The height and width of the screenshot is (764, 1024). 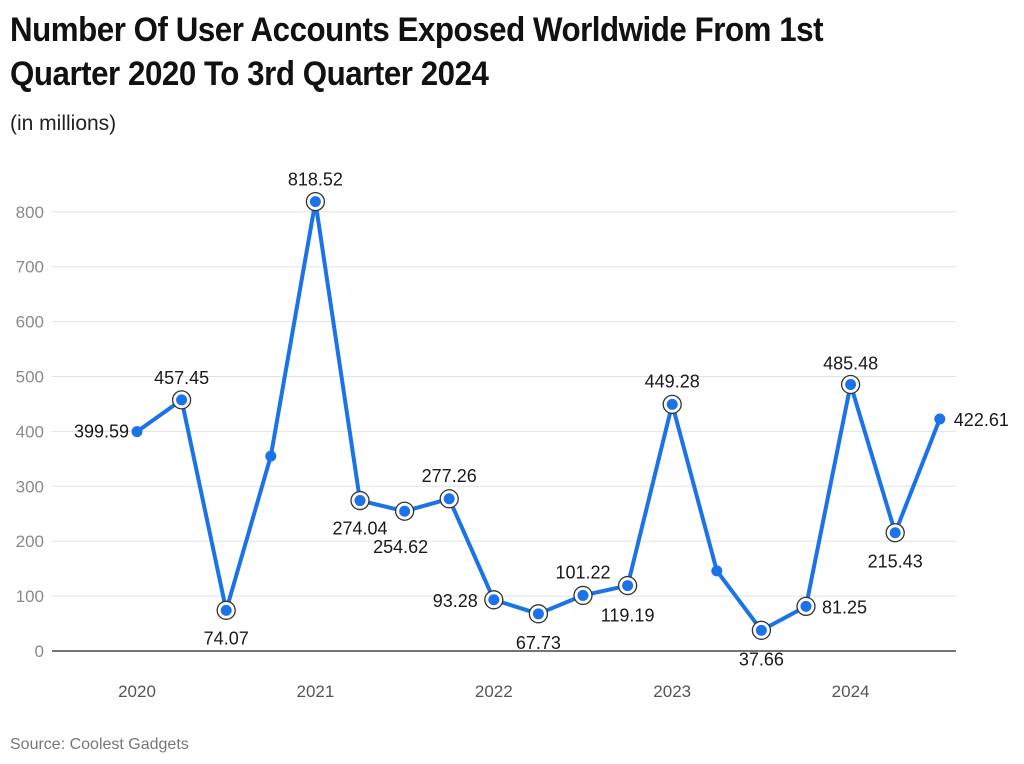 What do you see at coordinates (850, 363) in the screenshot?
I see `data-label: 485.48` at bounding box center [850, 363].